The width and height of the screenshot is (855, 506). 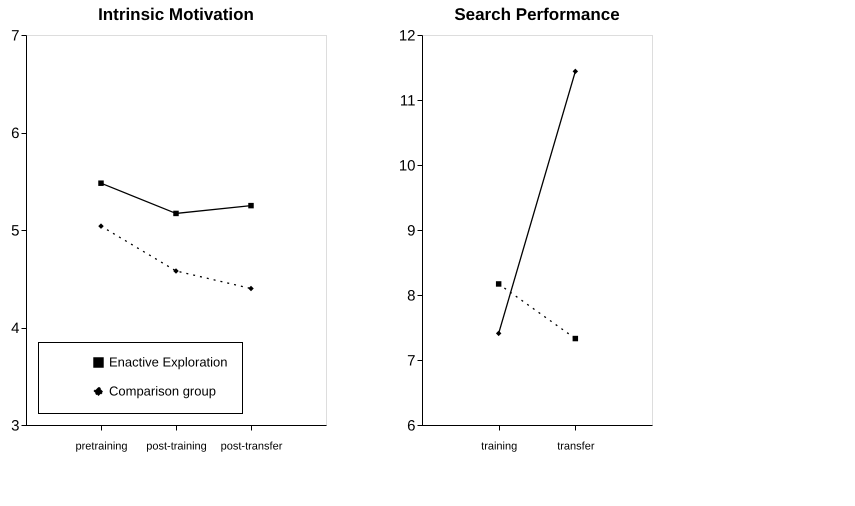 What do you see at coordinates (407, 36) in the screenshot?
I see `y-tick-label: 12` at bounding box center [407, 36].